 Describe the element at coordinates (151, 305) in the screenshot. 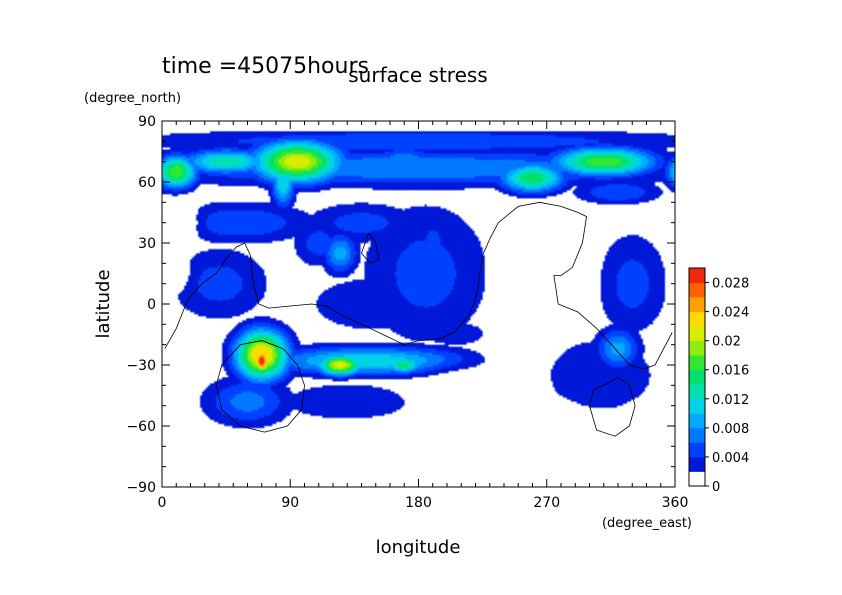

I see `y-tick-label: 0` at that location.